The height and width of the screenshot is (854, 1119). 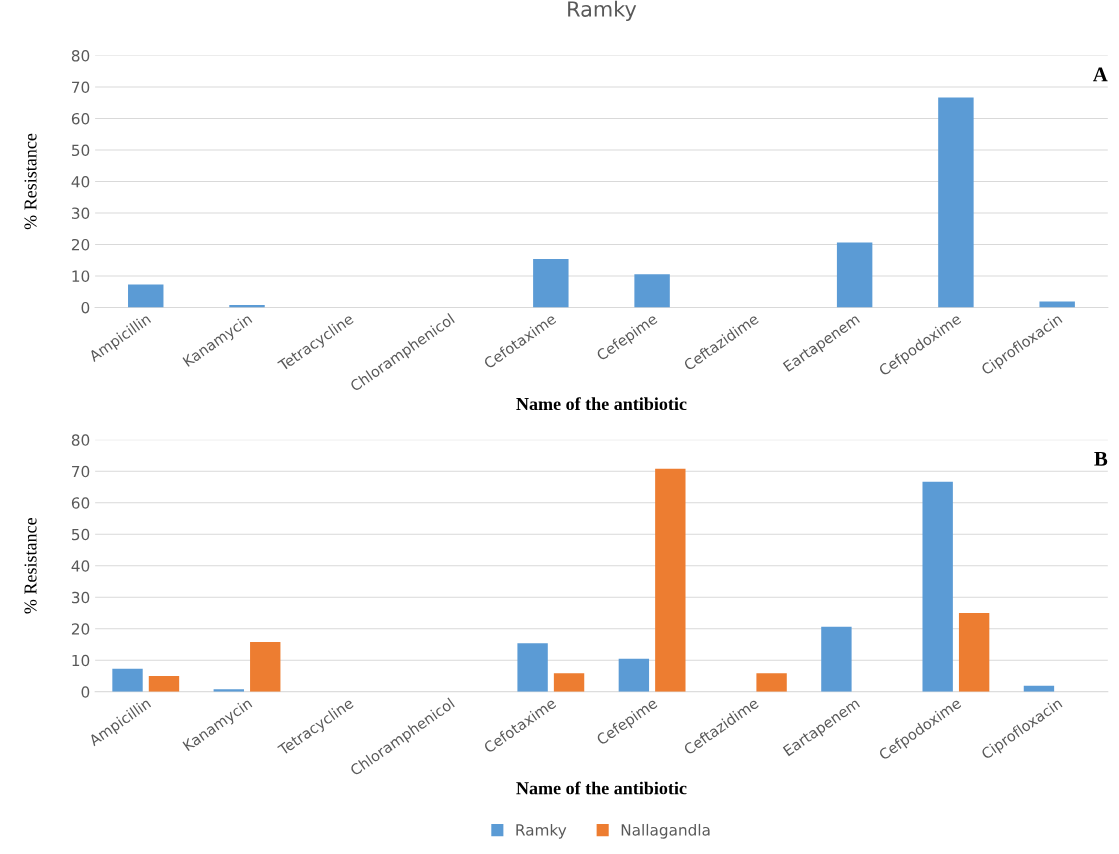 What do you see at coordinates (602, 10) in the screenshot?
I see `chart-title: Ramky` at bounding box center [602, 10].